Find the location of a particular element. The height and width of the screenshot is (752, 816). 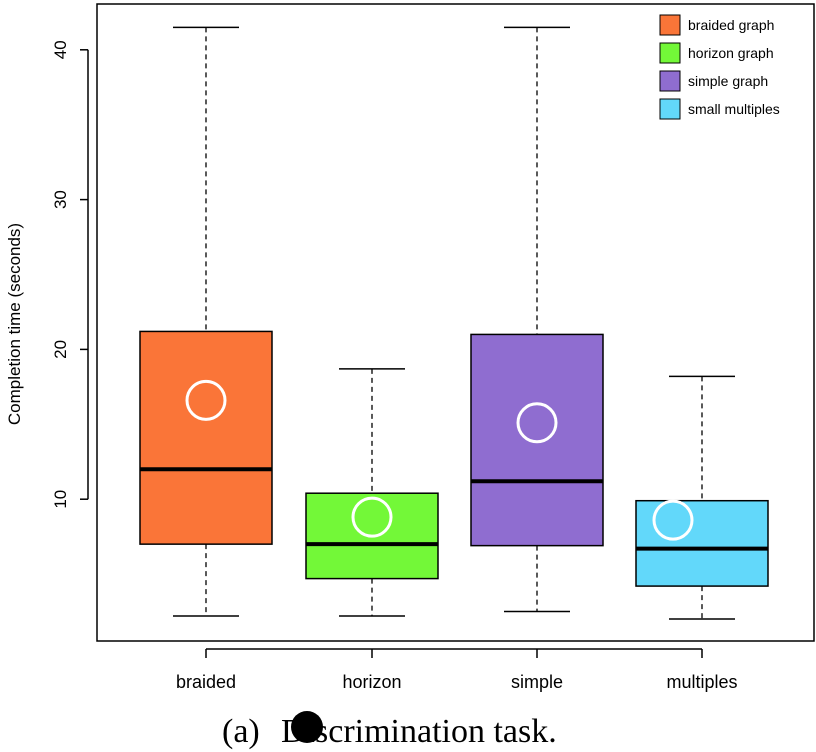

legend-label: horizon graph is located at coordinates (731, 53).